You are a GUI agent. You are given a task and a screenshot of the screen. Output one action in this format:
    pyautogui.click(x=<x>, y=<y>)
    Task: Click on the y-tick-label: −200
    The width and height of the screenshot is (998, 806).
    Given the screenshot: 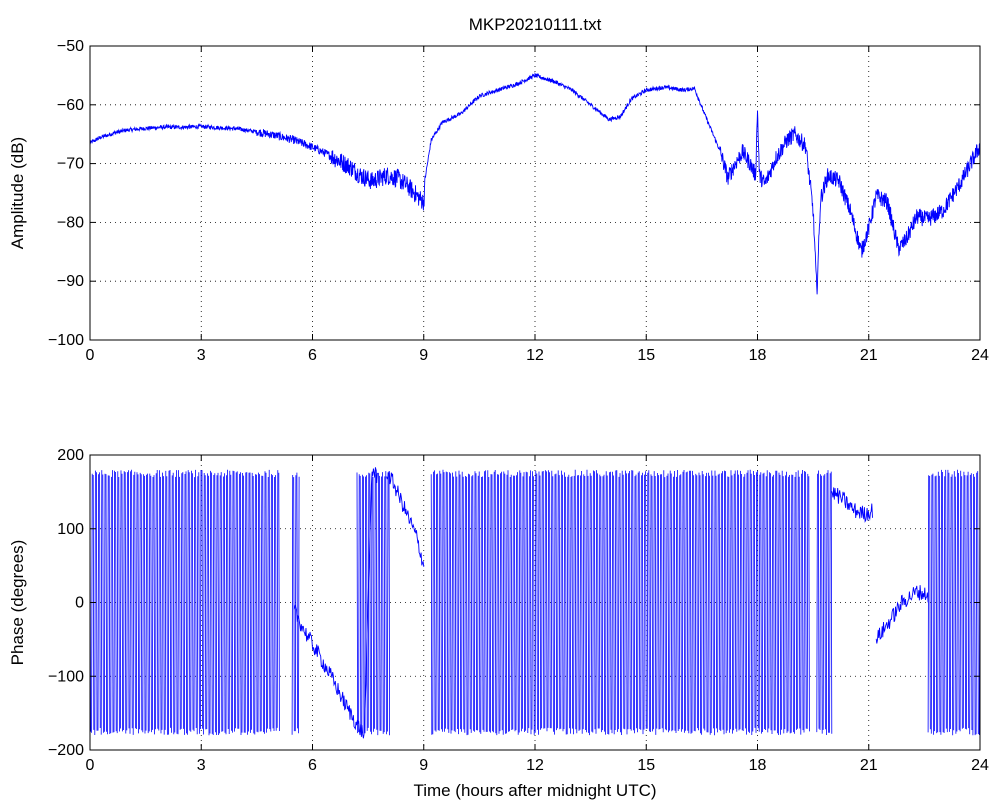 What is the action you would take?
    pyautogui.click(x=66, y=750)
    